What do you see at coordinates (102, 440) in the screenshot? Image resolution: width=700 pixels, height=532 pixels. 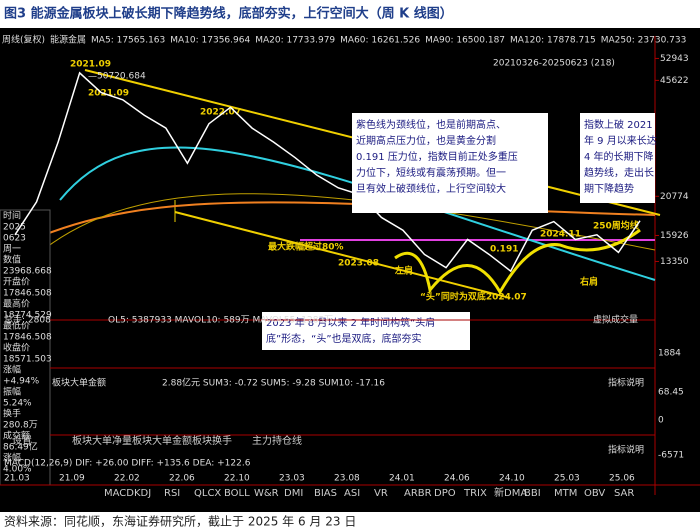 I see `mid-tab: 板块大单净量` at bounding box center [102, 440].